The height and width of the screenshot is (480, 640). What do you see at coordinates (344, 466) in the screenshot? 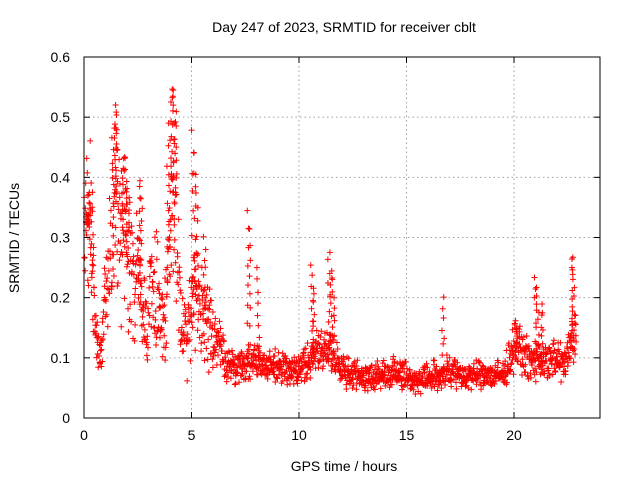
I see `x-axis-label: GPS time / hours` at bounding box center [344, 466].